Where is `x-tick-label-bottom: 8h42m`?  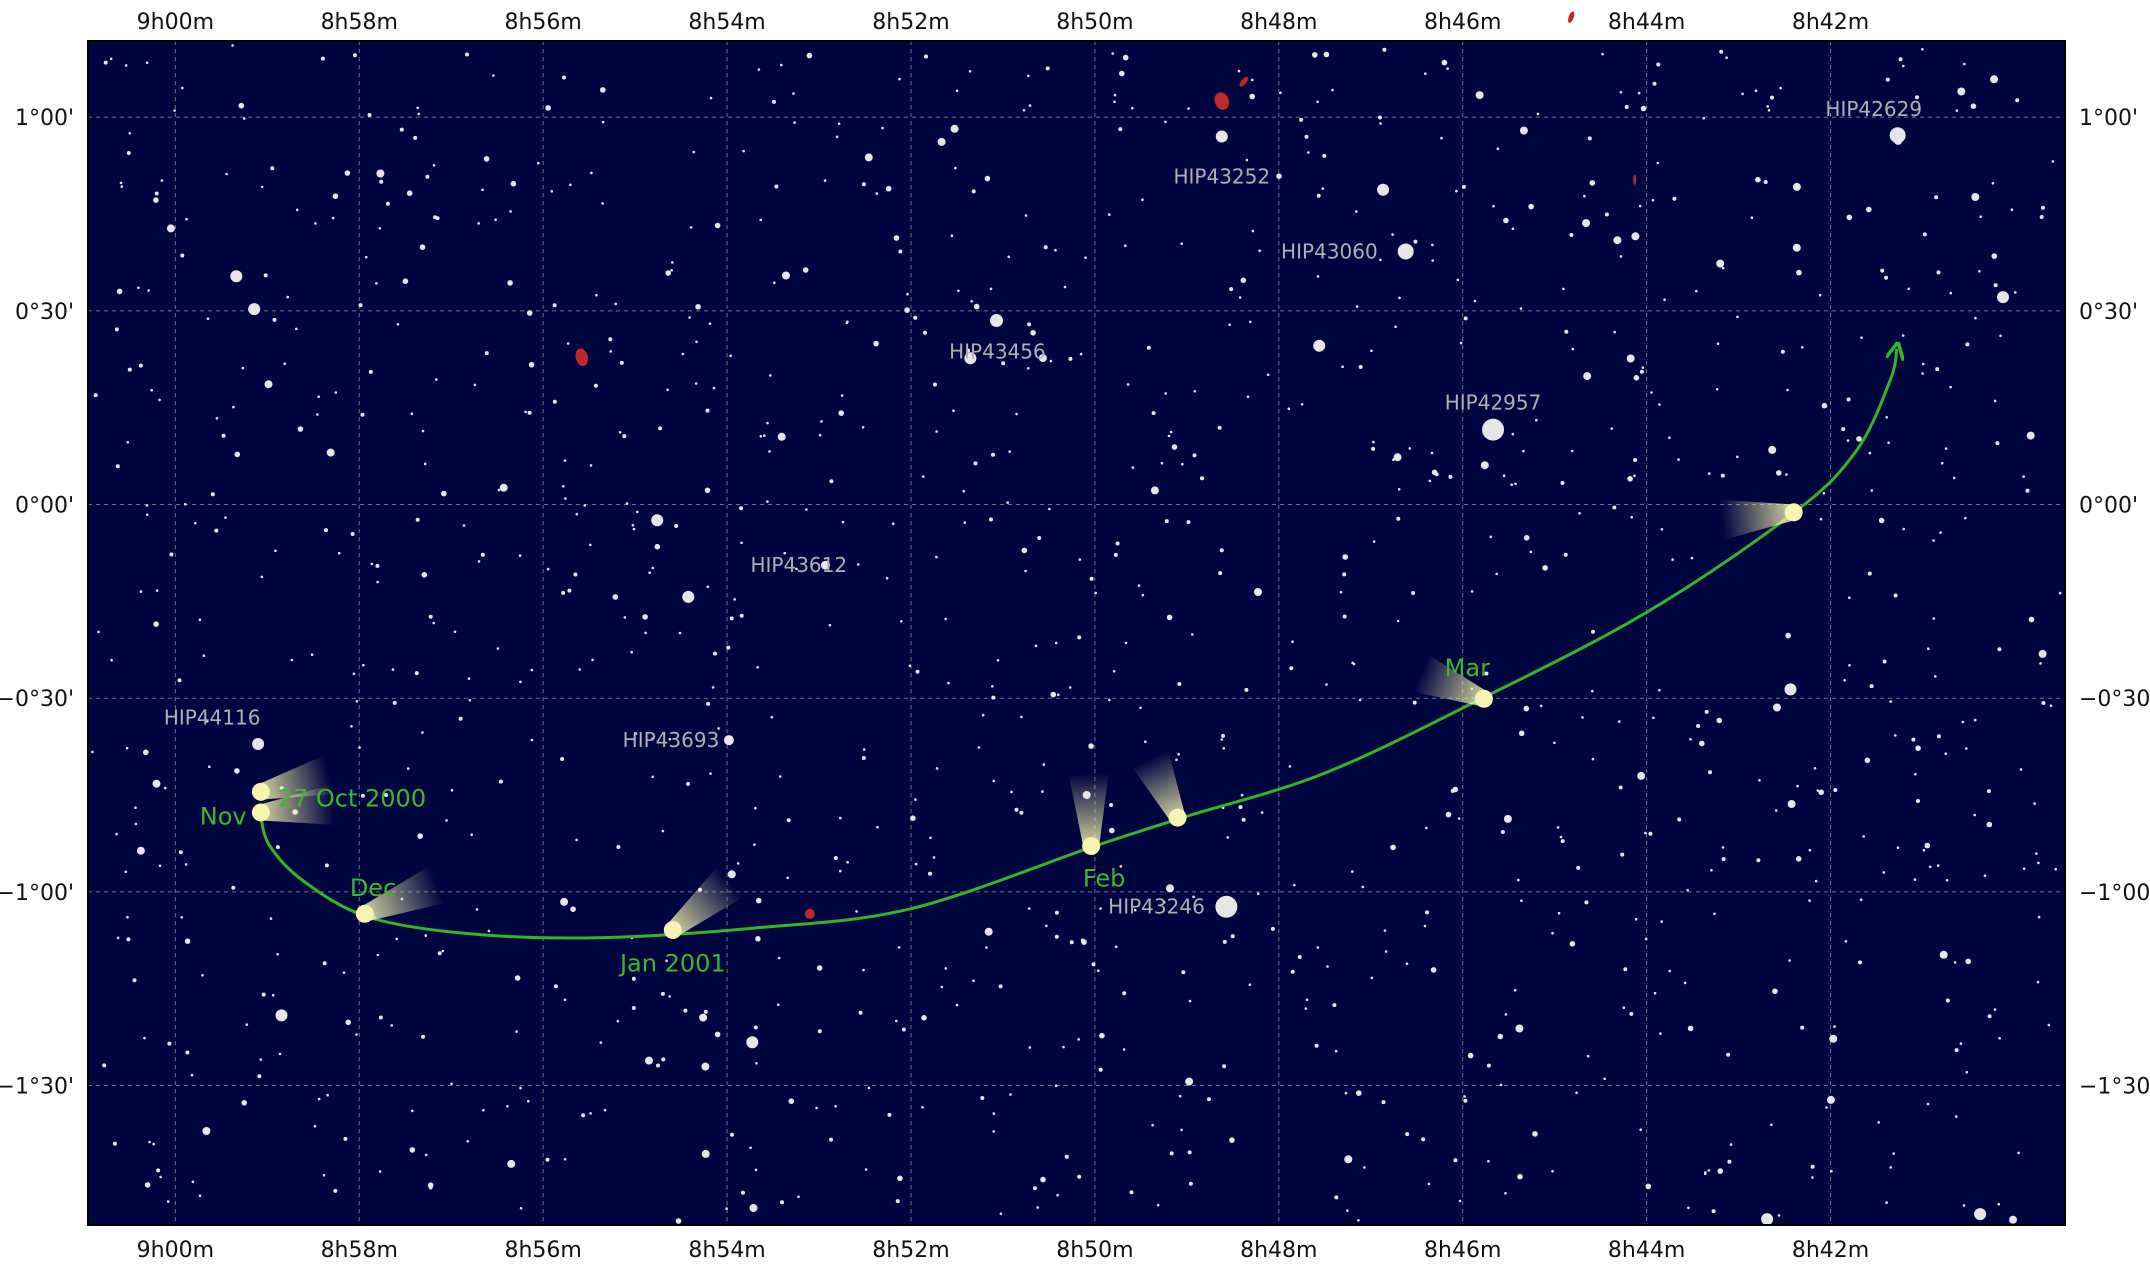 x-tick-label-bottom: 8h42m is located at coordinates (1830, 1250).